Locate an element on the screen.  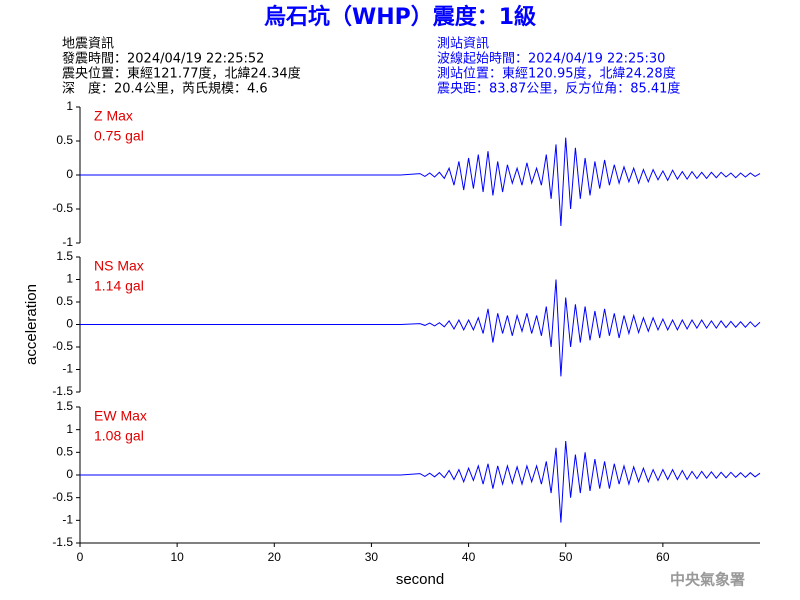
info-line: 深 度：20.4公里，芮氏規模：4.6 is located at coordinates (165, 89).